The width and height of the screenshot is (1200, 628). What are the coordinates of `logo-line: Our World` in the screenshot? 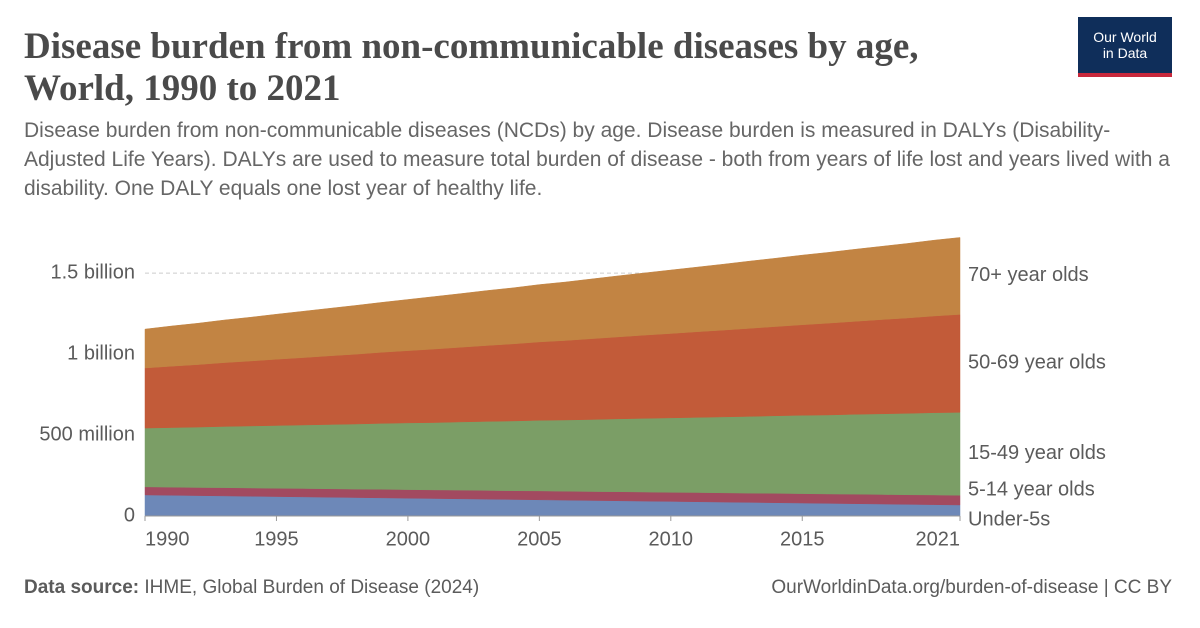 It's located at (1125, 37).